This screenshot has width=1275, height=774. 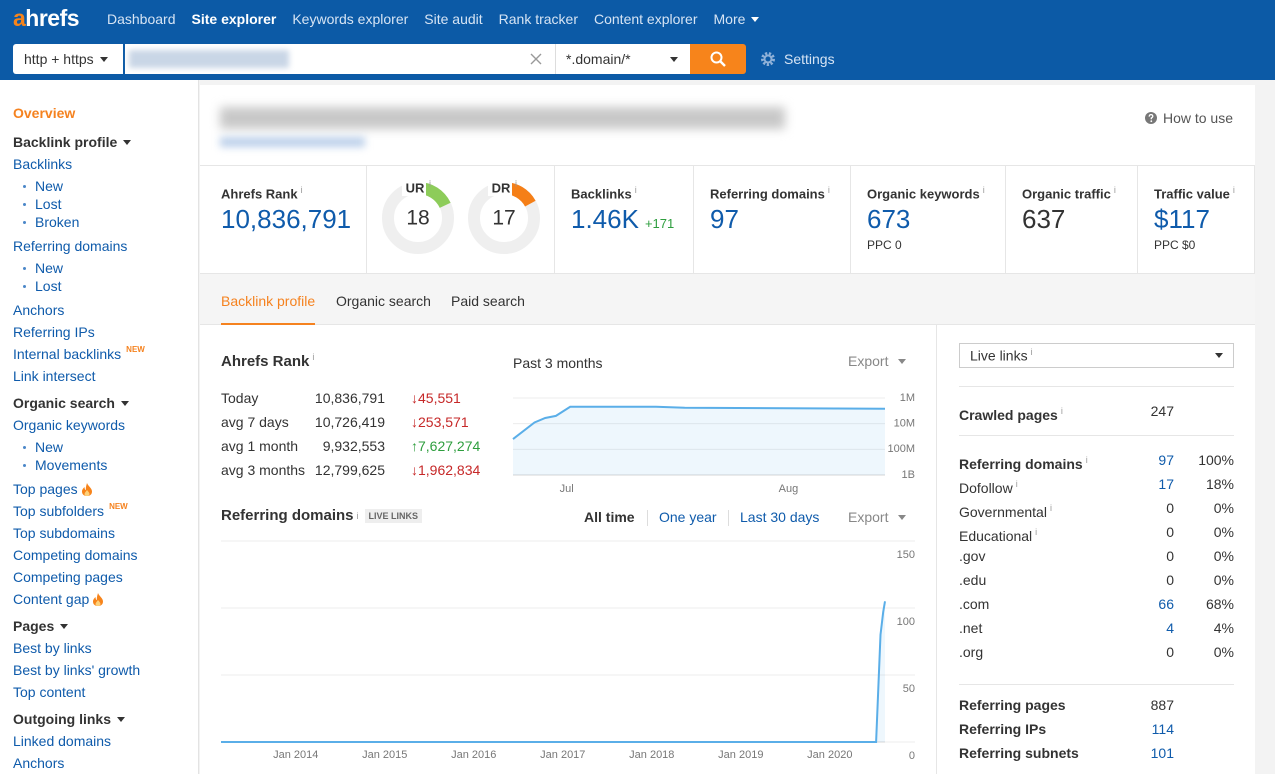 I want to click on rank-change: ↓253,571, so click(x=440, y=422).